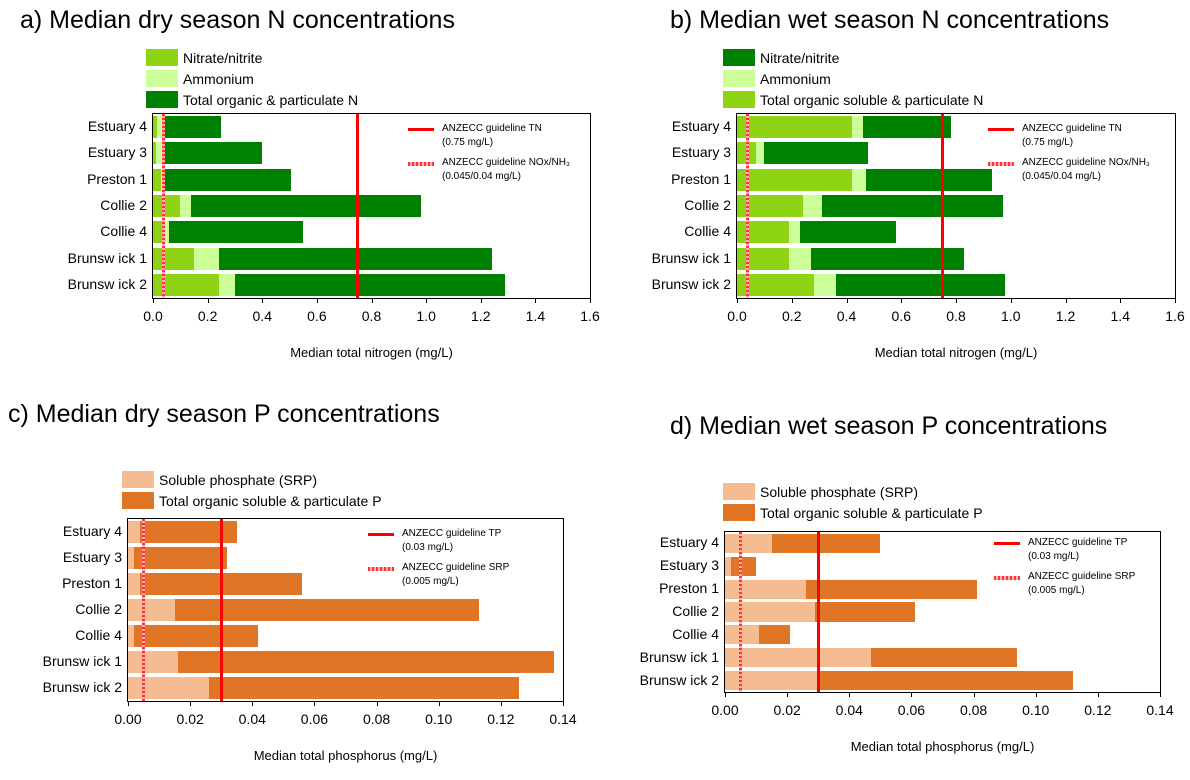 The image size is (1190, 780). I want to click on guideline-legend-label: ANZECC guideline SRP, so click(456, 567).